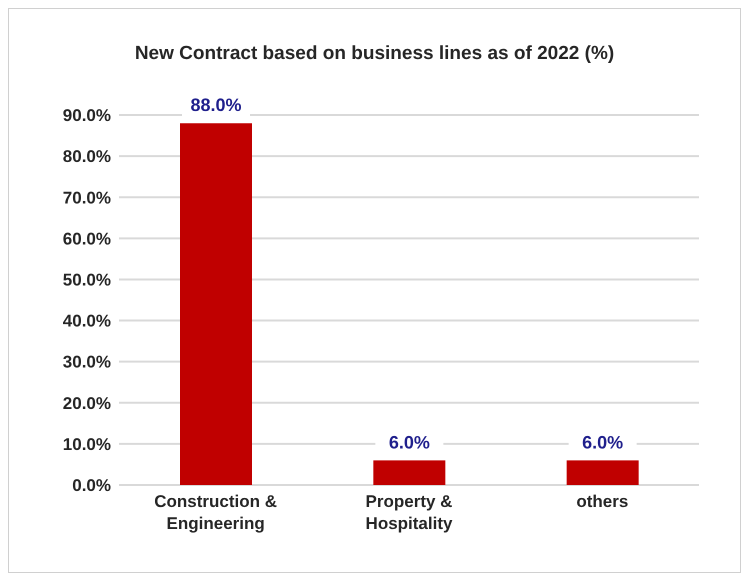  I want to click on chart-title: New Contract based on business lines as of 2022 (%), so click(375, 54).